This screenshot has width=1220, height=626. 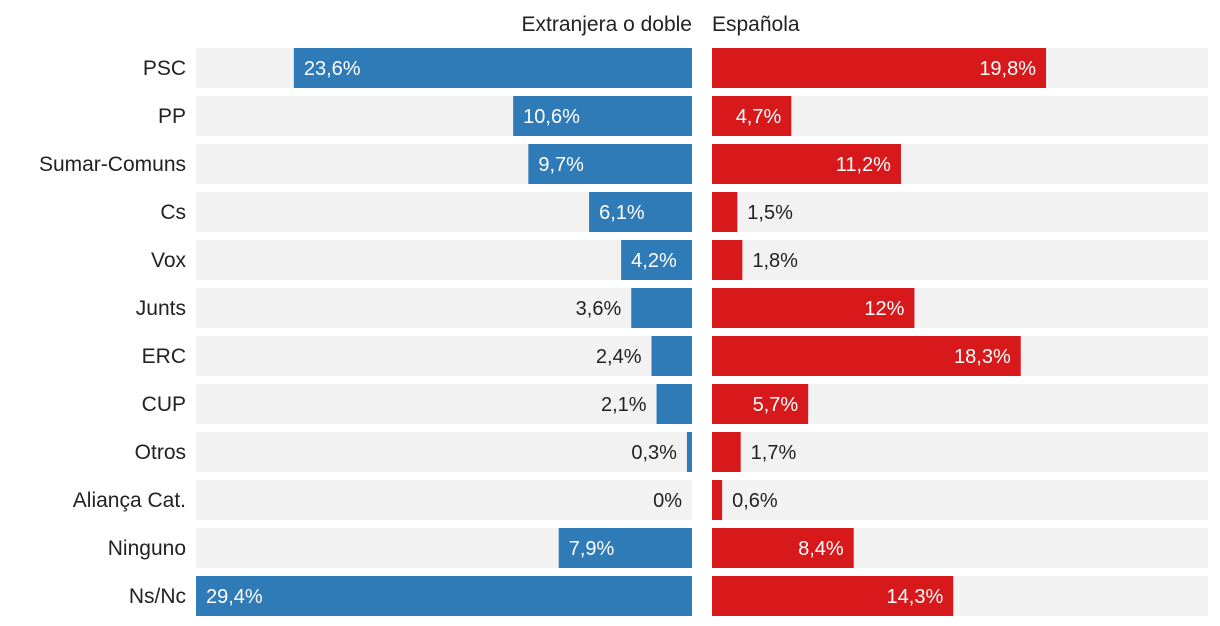 What do you see at coordinates (915, 597) in the screenshot?
I see `right-value-label: 14,3%` at bounding box center [915, 597].